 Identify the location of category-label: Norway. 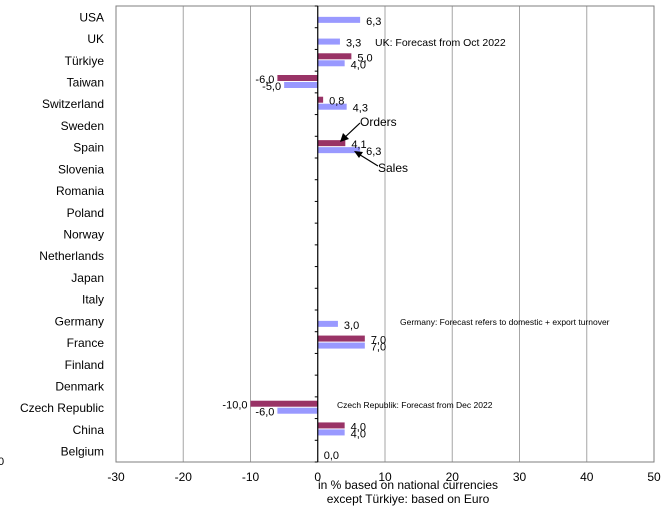
(83, 235).